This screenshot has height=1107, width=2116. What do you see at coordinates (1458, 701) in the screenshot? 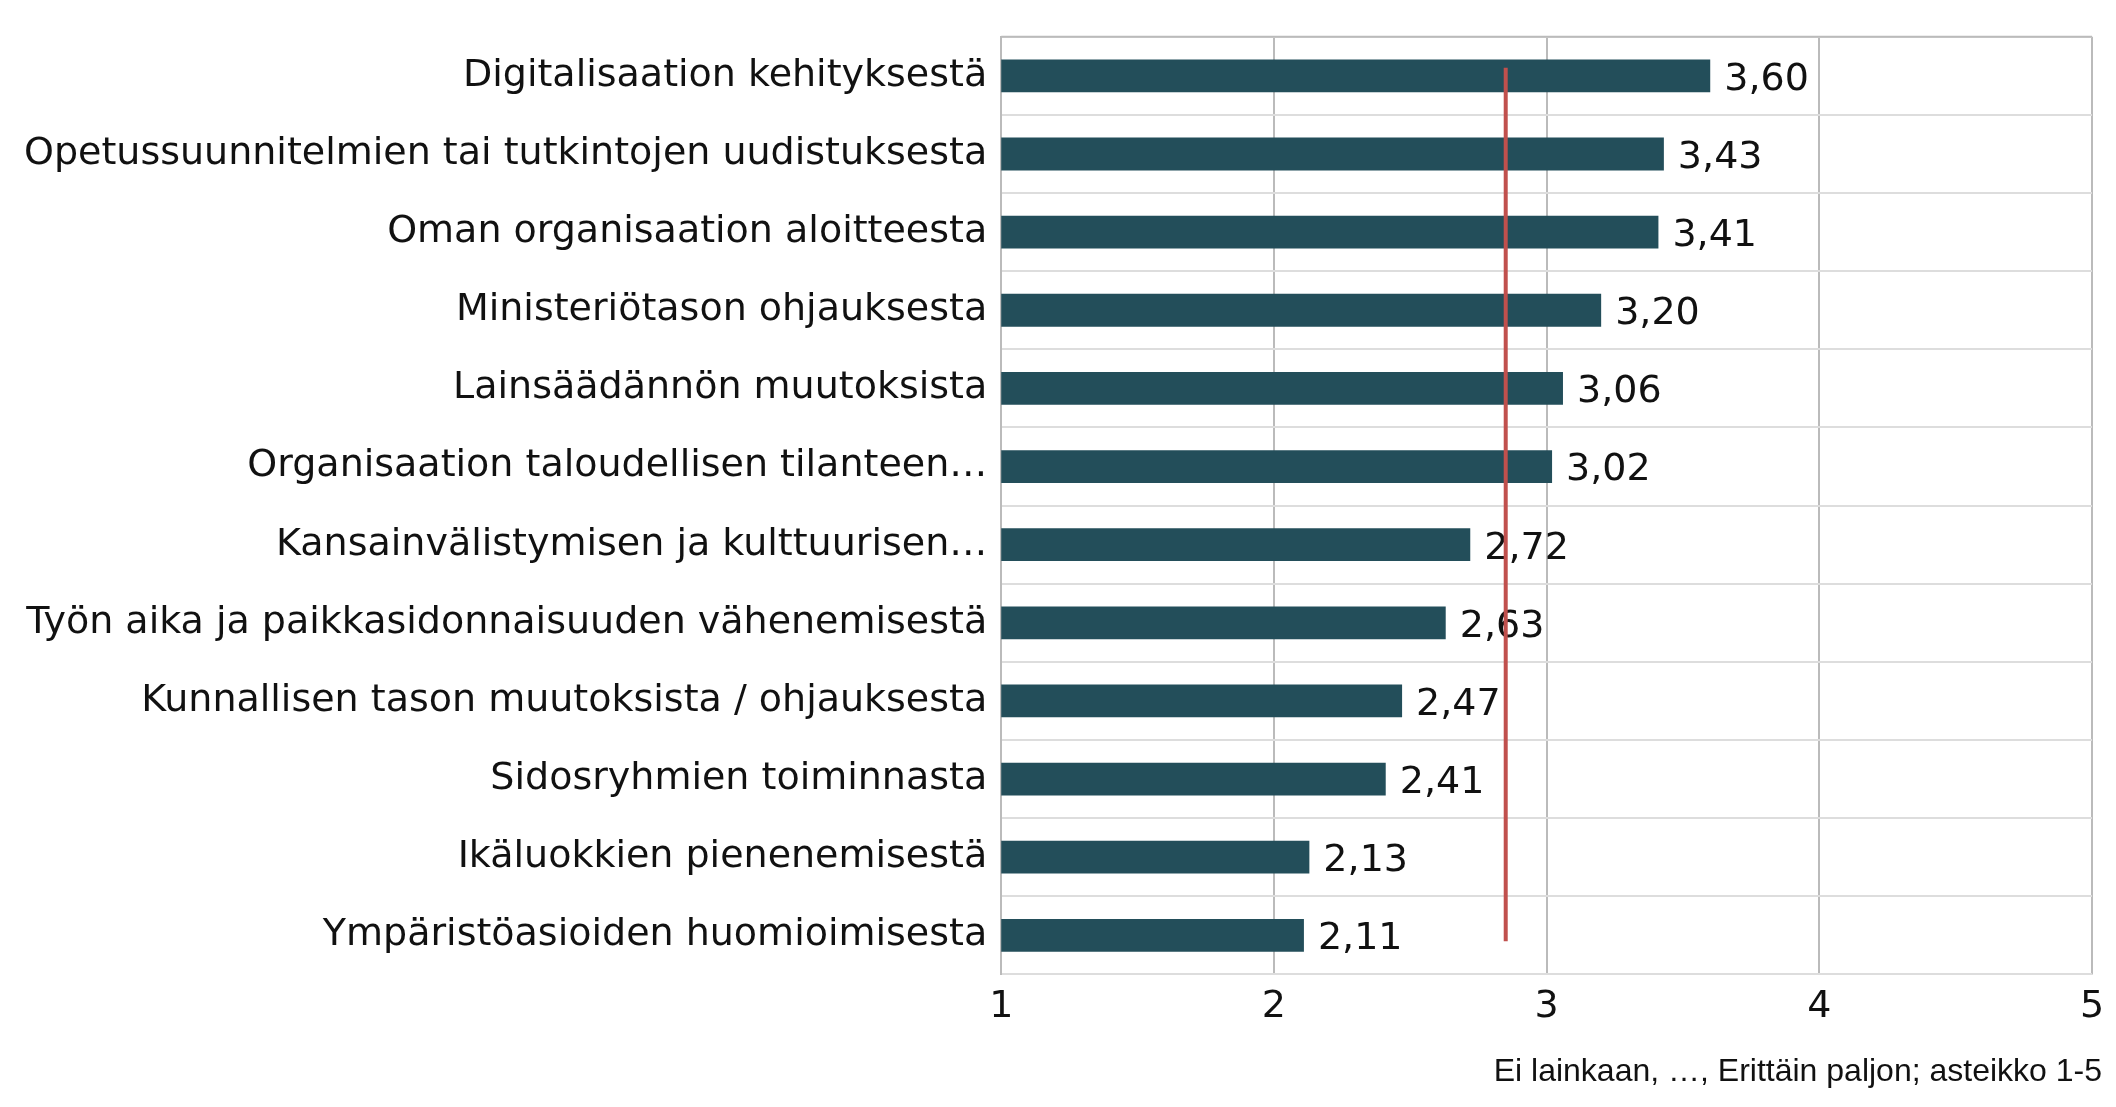
I see `data-label: 2,47` at bounding box center [1458, 701].